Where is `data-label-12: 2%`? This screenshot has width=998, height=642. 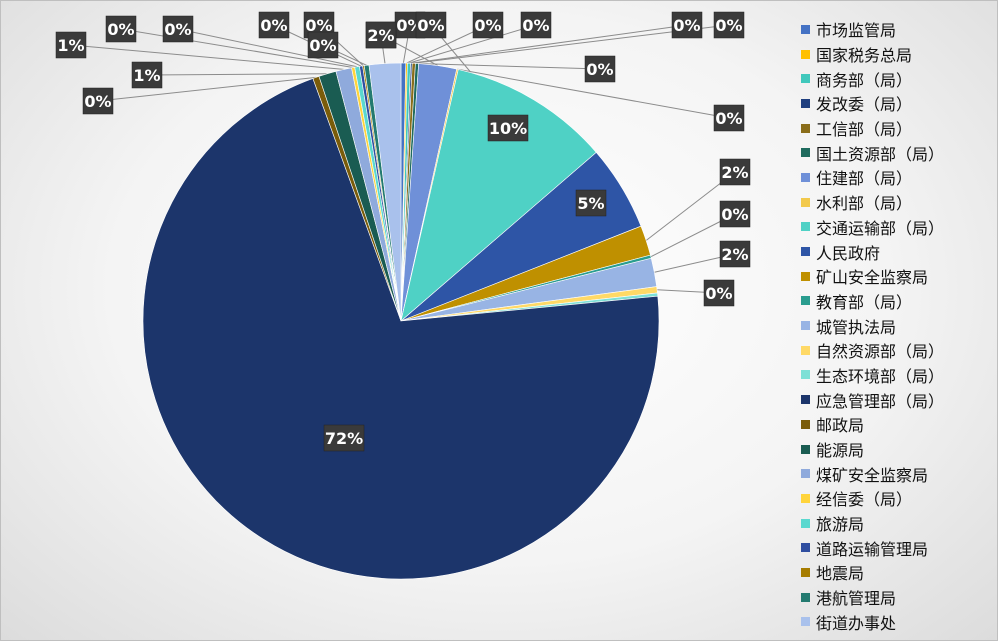
data-label-12: 2% is located at coordinates (735, 254).